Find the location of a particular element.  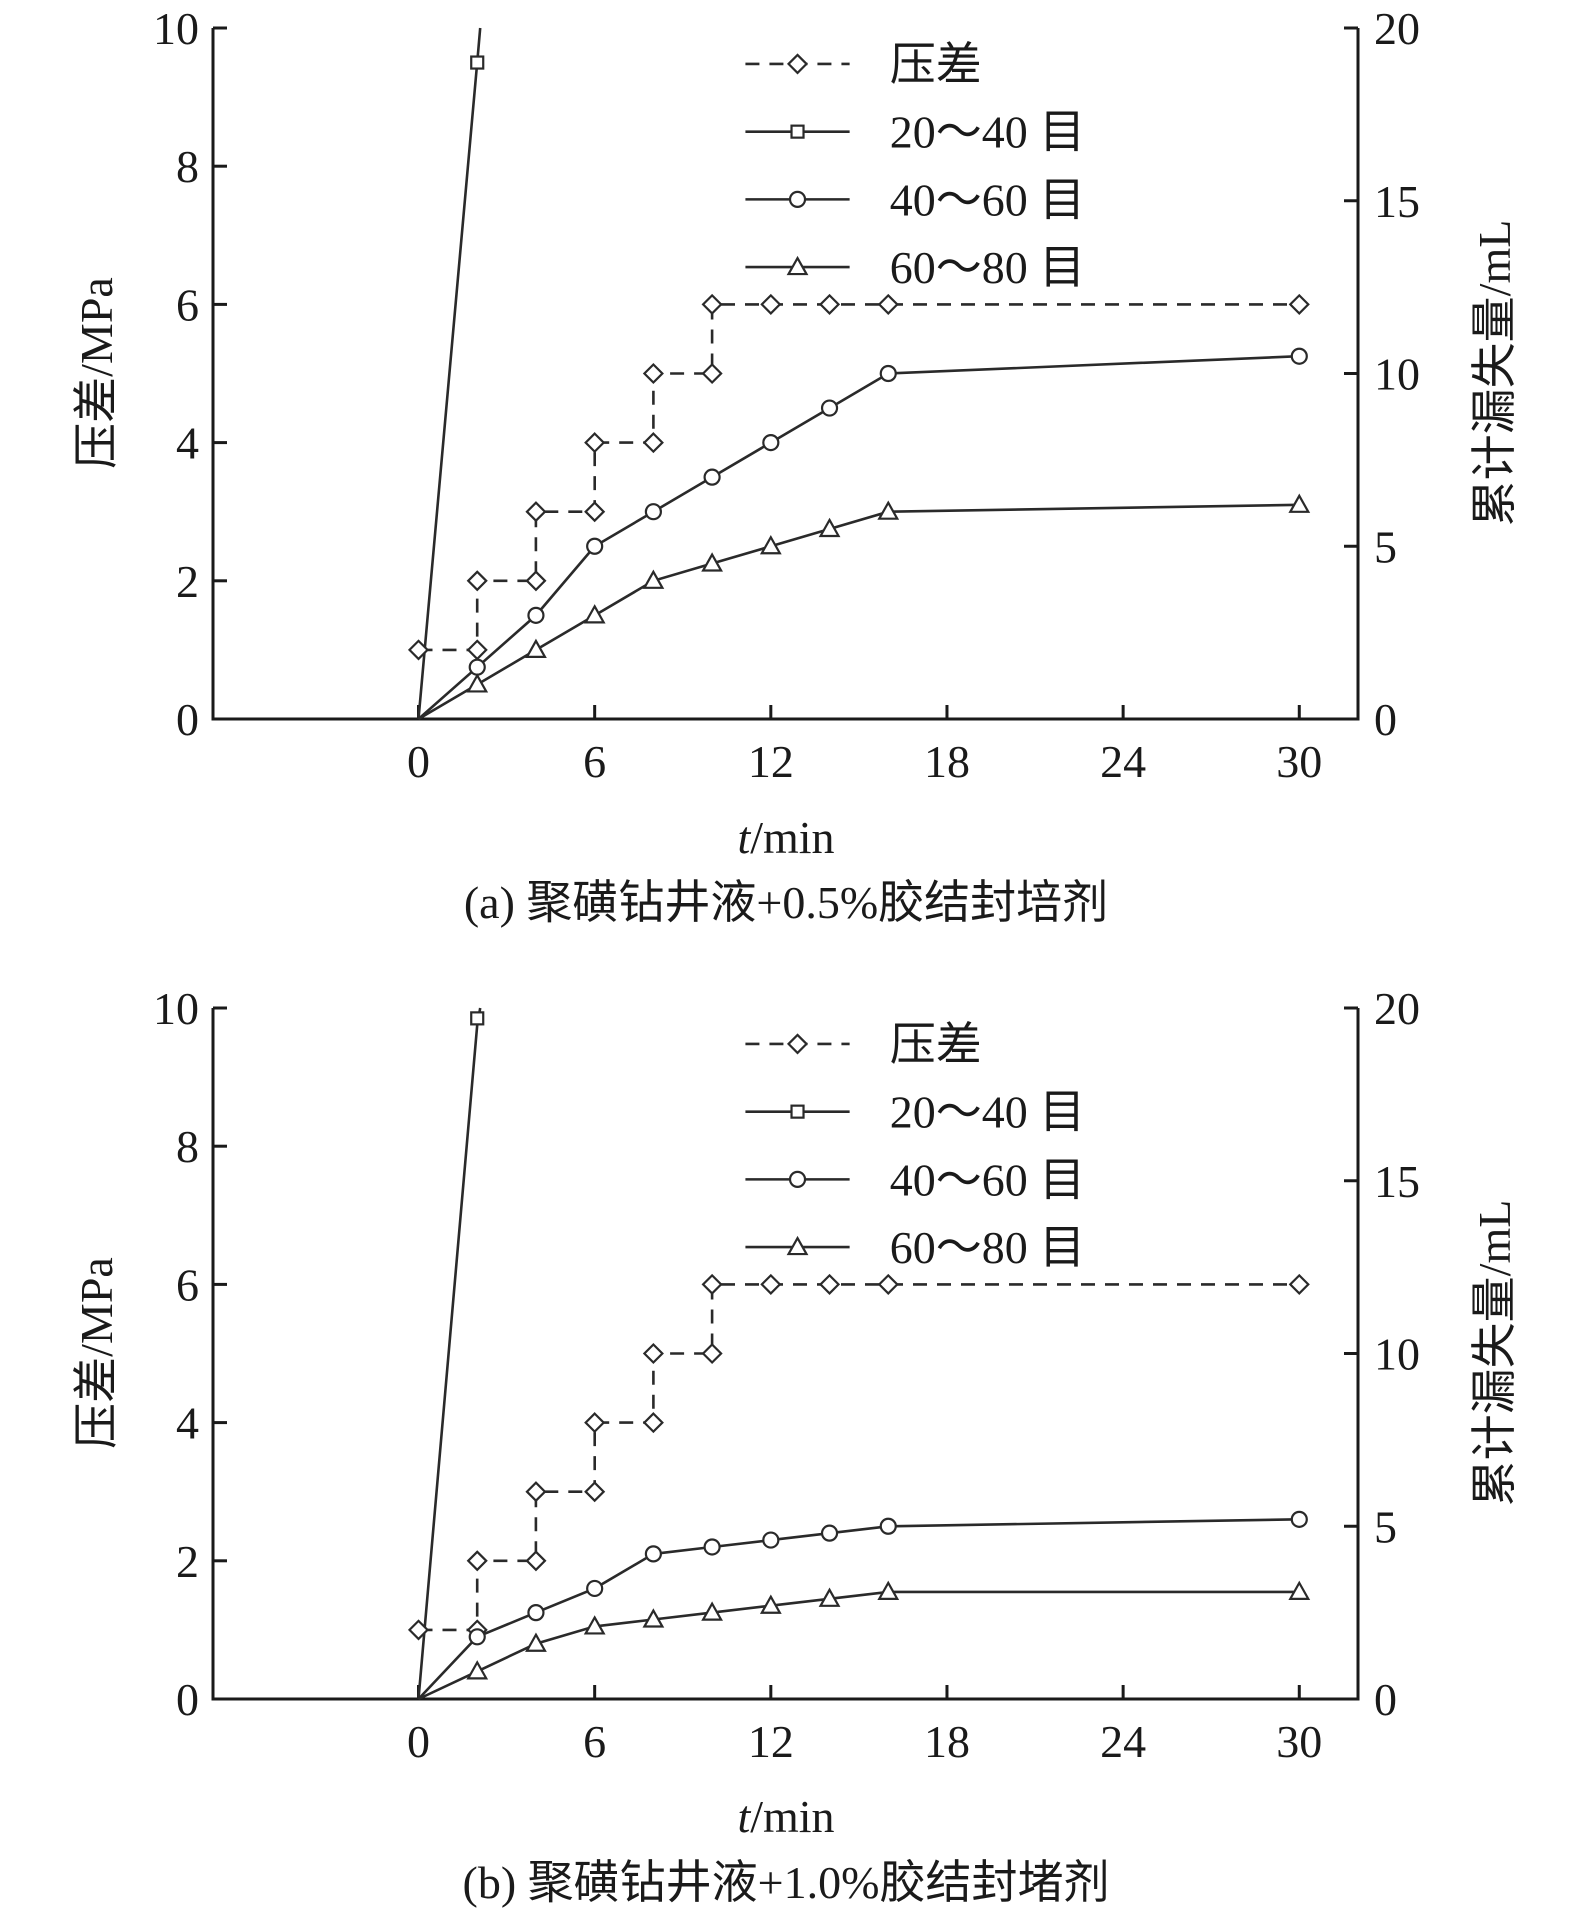

right-axis-tick-label: 15 is located at coordinates (1397, 201).